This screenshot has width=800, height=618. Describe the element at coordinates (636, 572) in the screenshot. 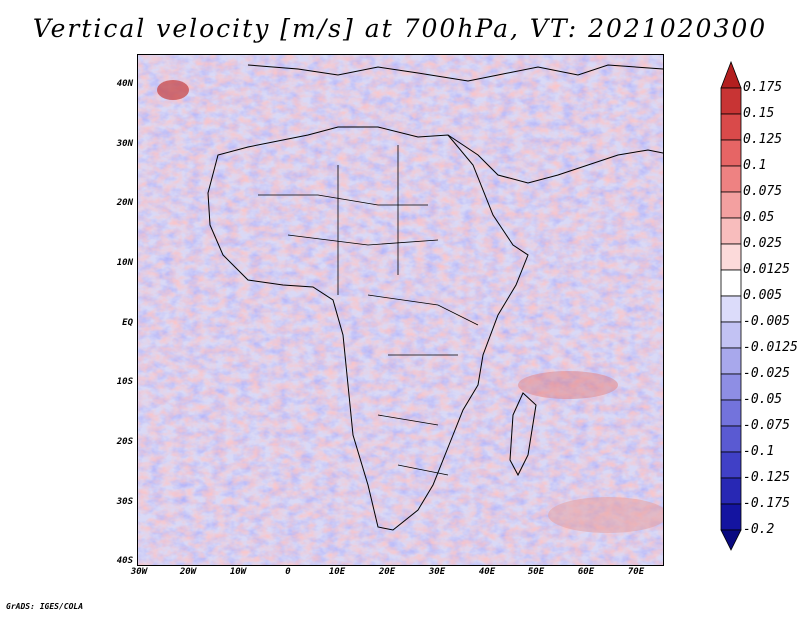

I see `lon-label: 70E` at that location.